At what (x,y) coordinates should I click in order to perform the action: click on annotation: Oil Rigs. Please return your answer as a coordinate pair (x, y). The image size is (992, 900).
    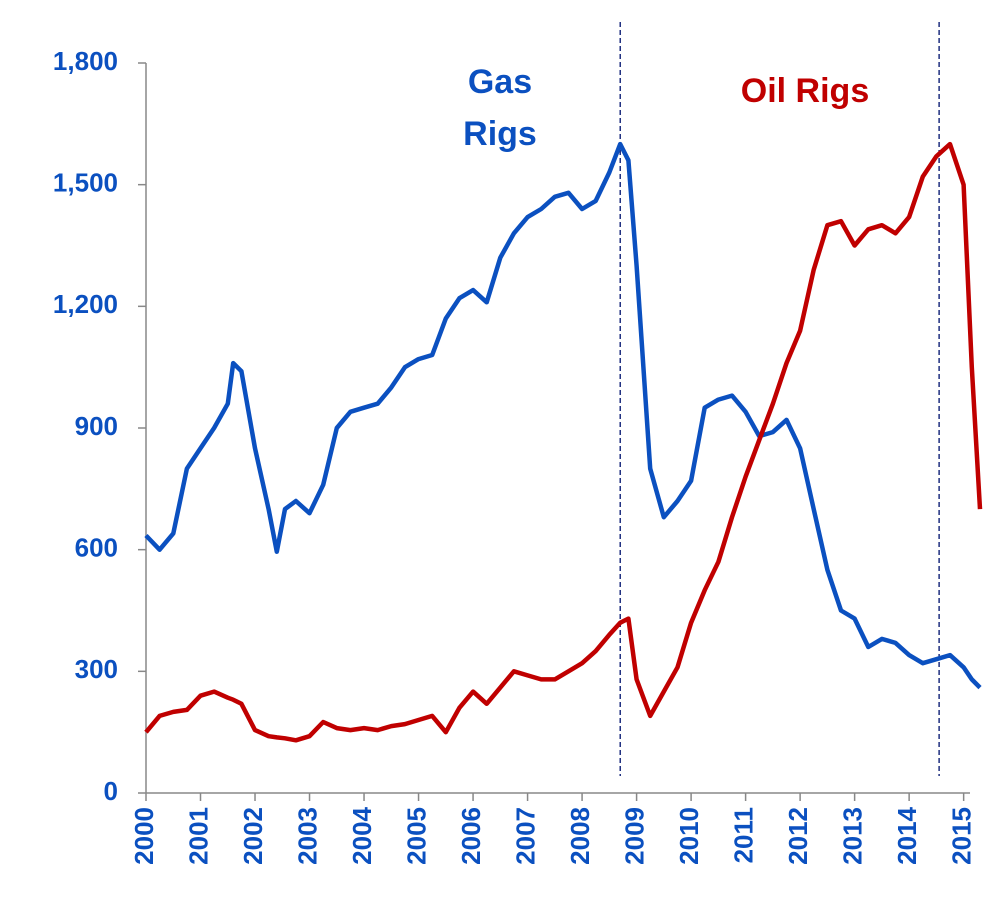
    Looking at the image, I should click on (805, 91).